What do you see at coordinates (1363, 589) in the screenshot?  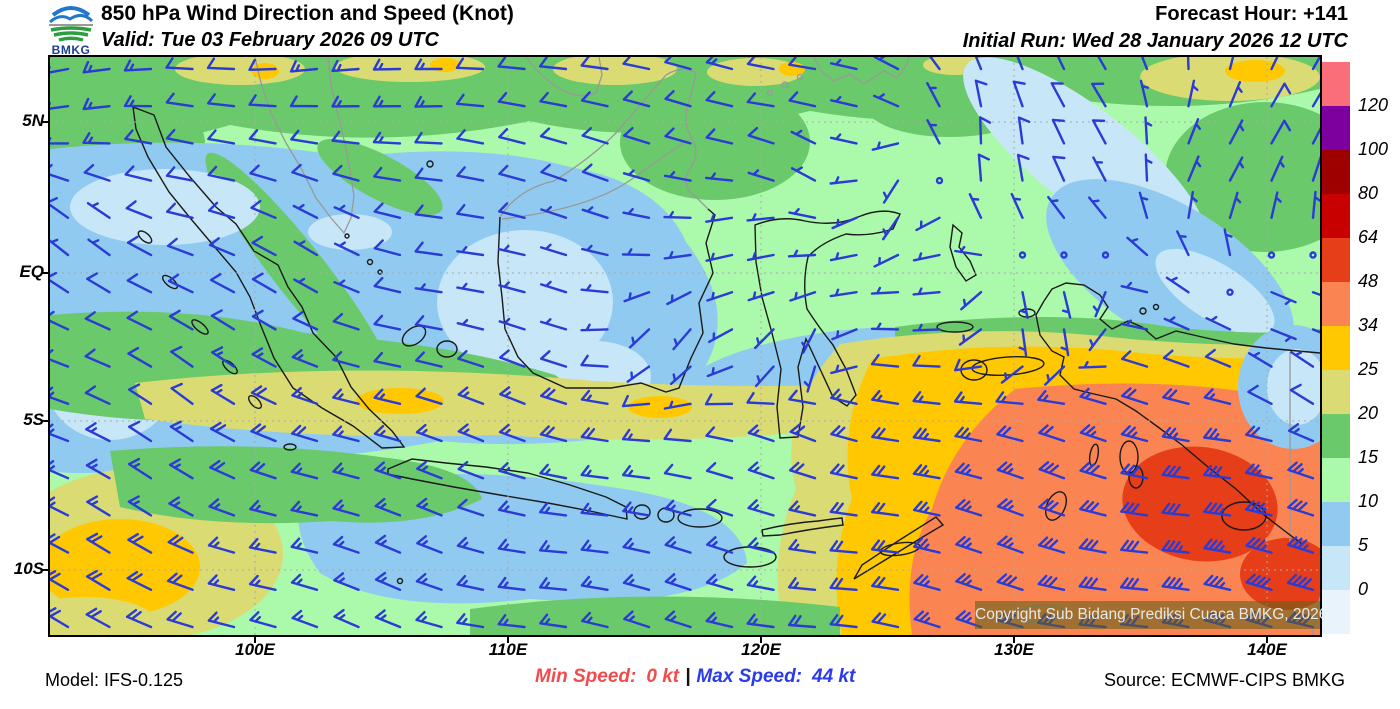 I see `colorbar-label: 0` at bounding box center [1363, 589].